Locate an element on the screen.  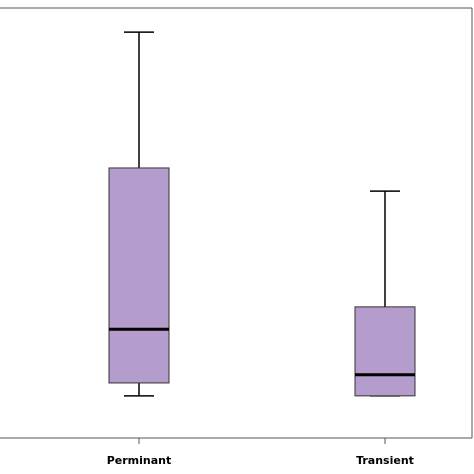
x-tick-label: Perminant is located at coordinates (139, 460).